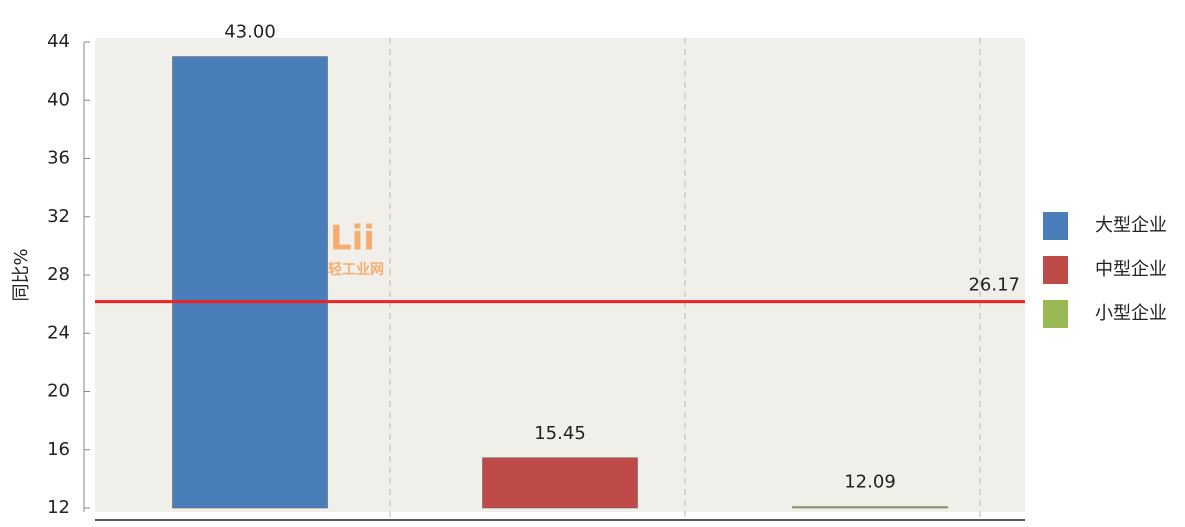 The image size is (1185, 527). What do you see at coordinates (58, 274) in the screenshot?
I see `y-tick-label: 28` at bounding box center [58, 274].